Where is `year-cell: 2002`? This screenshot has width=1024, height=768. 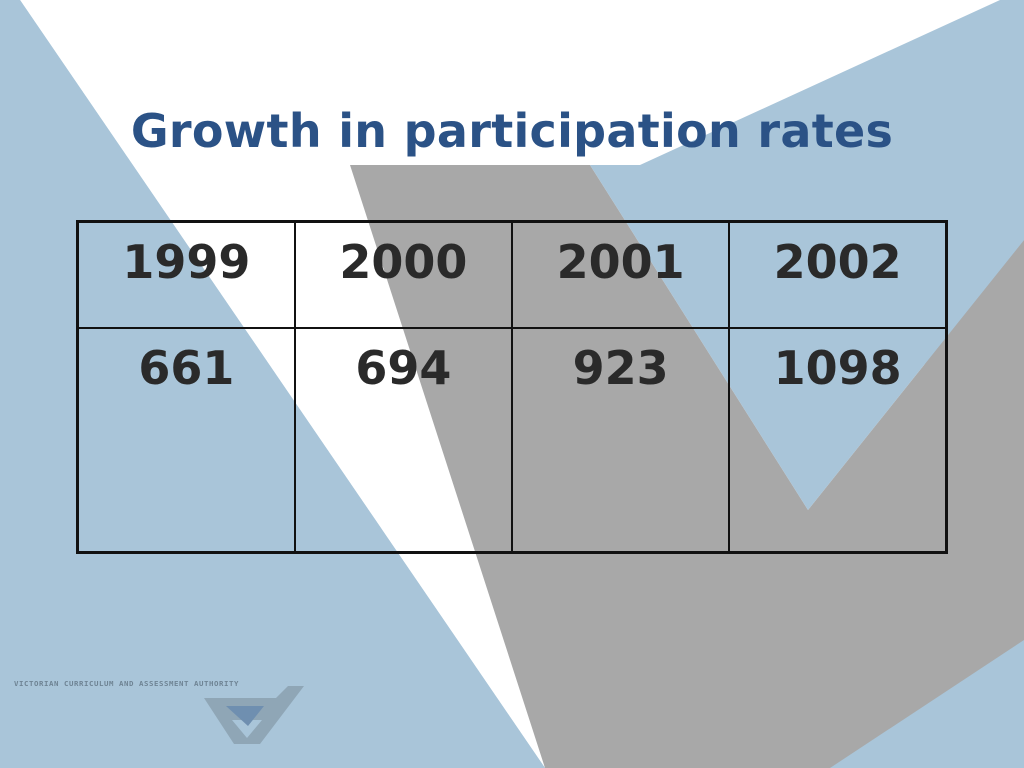 year-cell: 2002 is located at coordinates (838, 274).